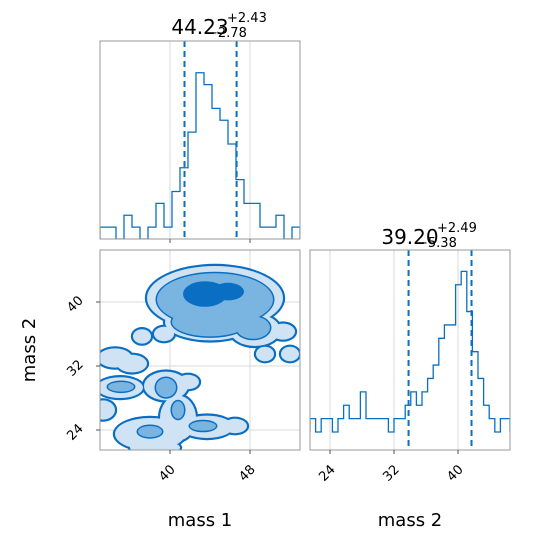 This screenshot has height=550, width=550. I want to click on contour-inner-level, so click(213, 294).